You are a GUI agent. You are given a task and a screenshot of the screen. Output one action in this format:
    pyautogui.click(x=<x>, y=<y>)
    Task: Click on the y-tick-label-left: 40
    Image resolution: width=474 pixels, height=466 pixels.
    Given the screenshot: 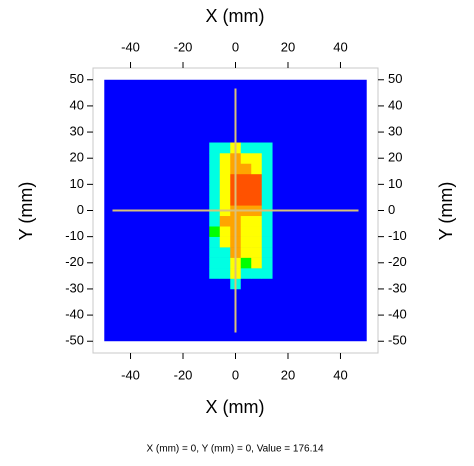 What is the action you would take?
    pyautogui.click(x=77, y=104)
    